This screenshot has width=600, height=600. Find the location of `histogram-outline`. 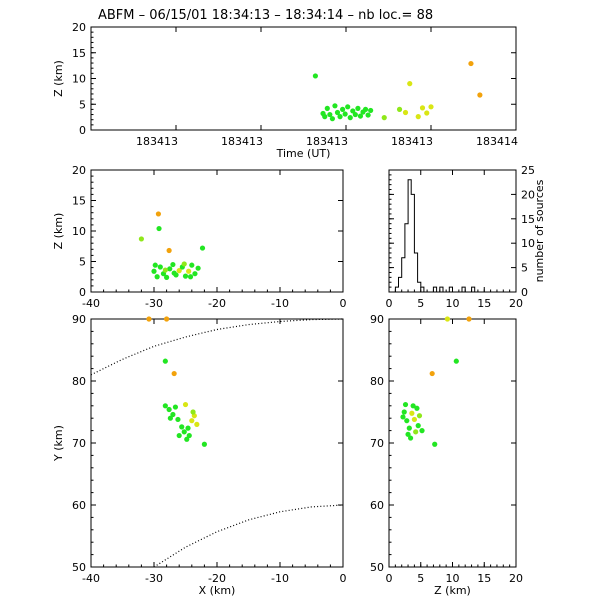

histogram-outline is located at coordinates (441, 236).